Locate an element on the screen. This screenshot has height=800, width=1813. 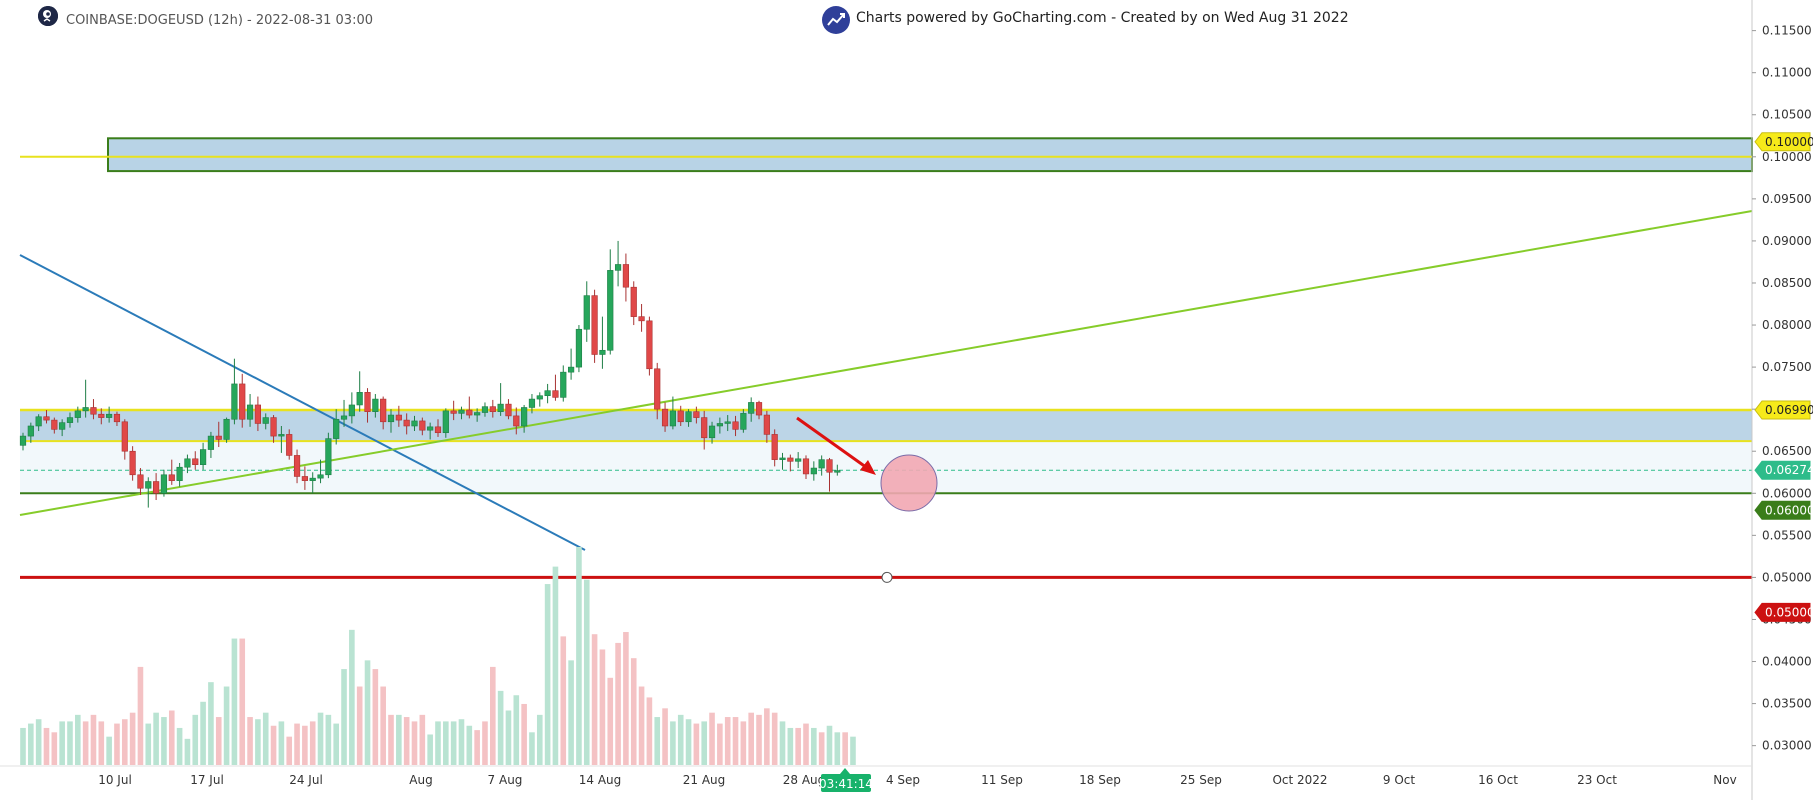
x-tick-label: 17 Jul is located at coordinates (207, 780).